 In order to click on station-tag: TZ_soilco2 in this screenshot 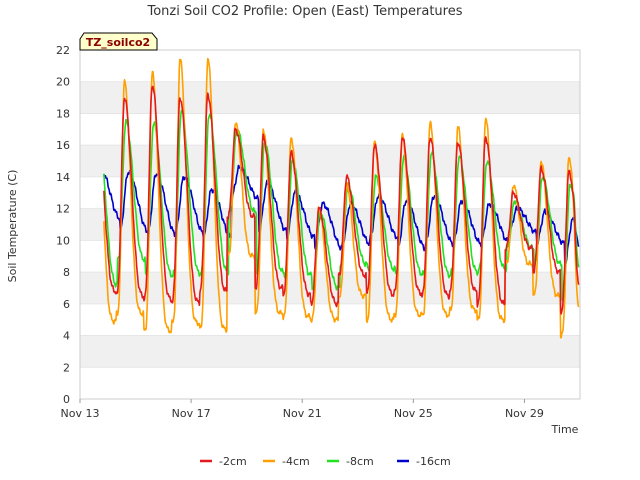, I will do `click(118, 41)`.